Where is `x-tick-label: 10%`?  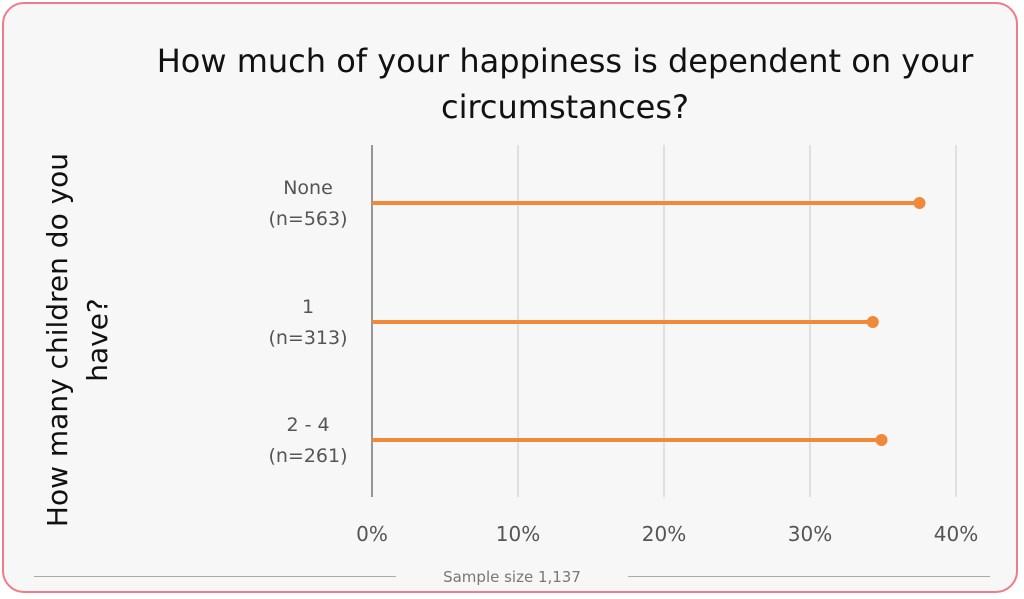 x-tick-label: 10% is located at coordinates (518, 534).